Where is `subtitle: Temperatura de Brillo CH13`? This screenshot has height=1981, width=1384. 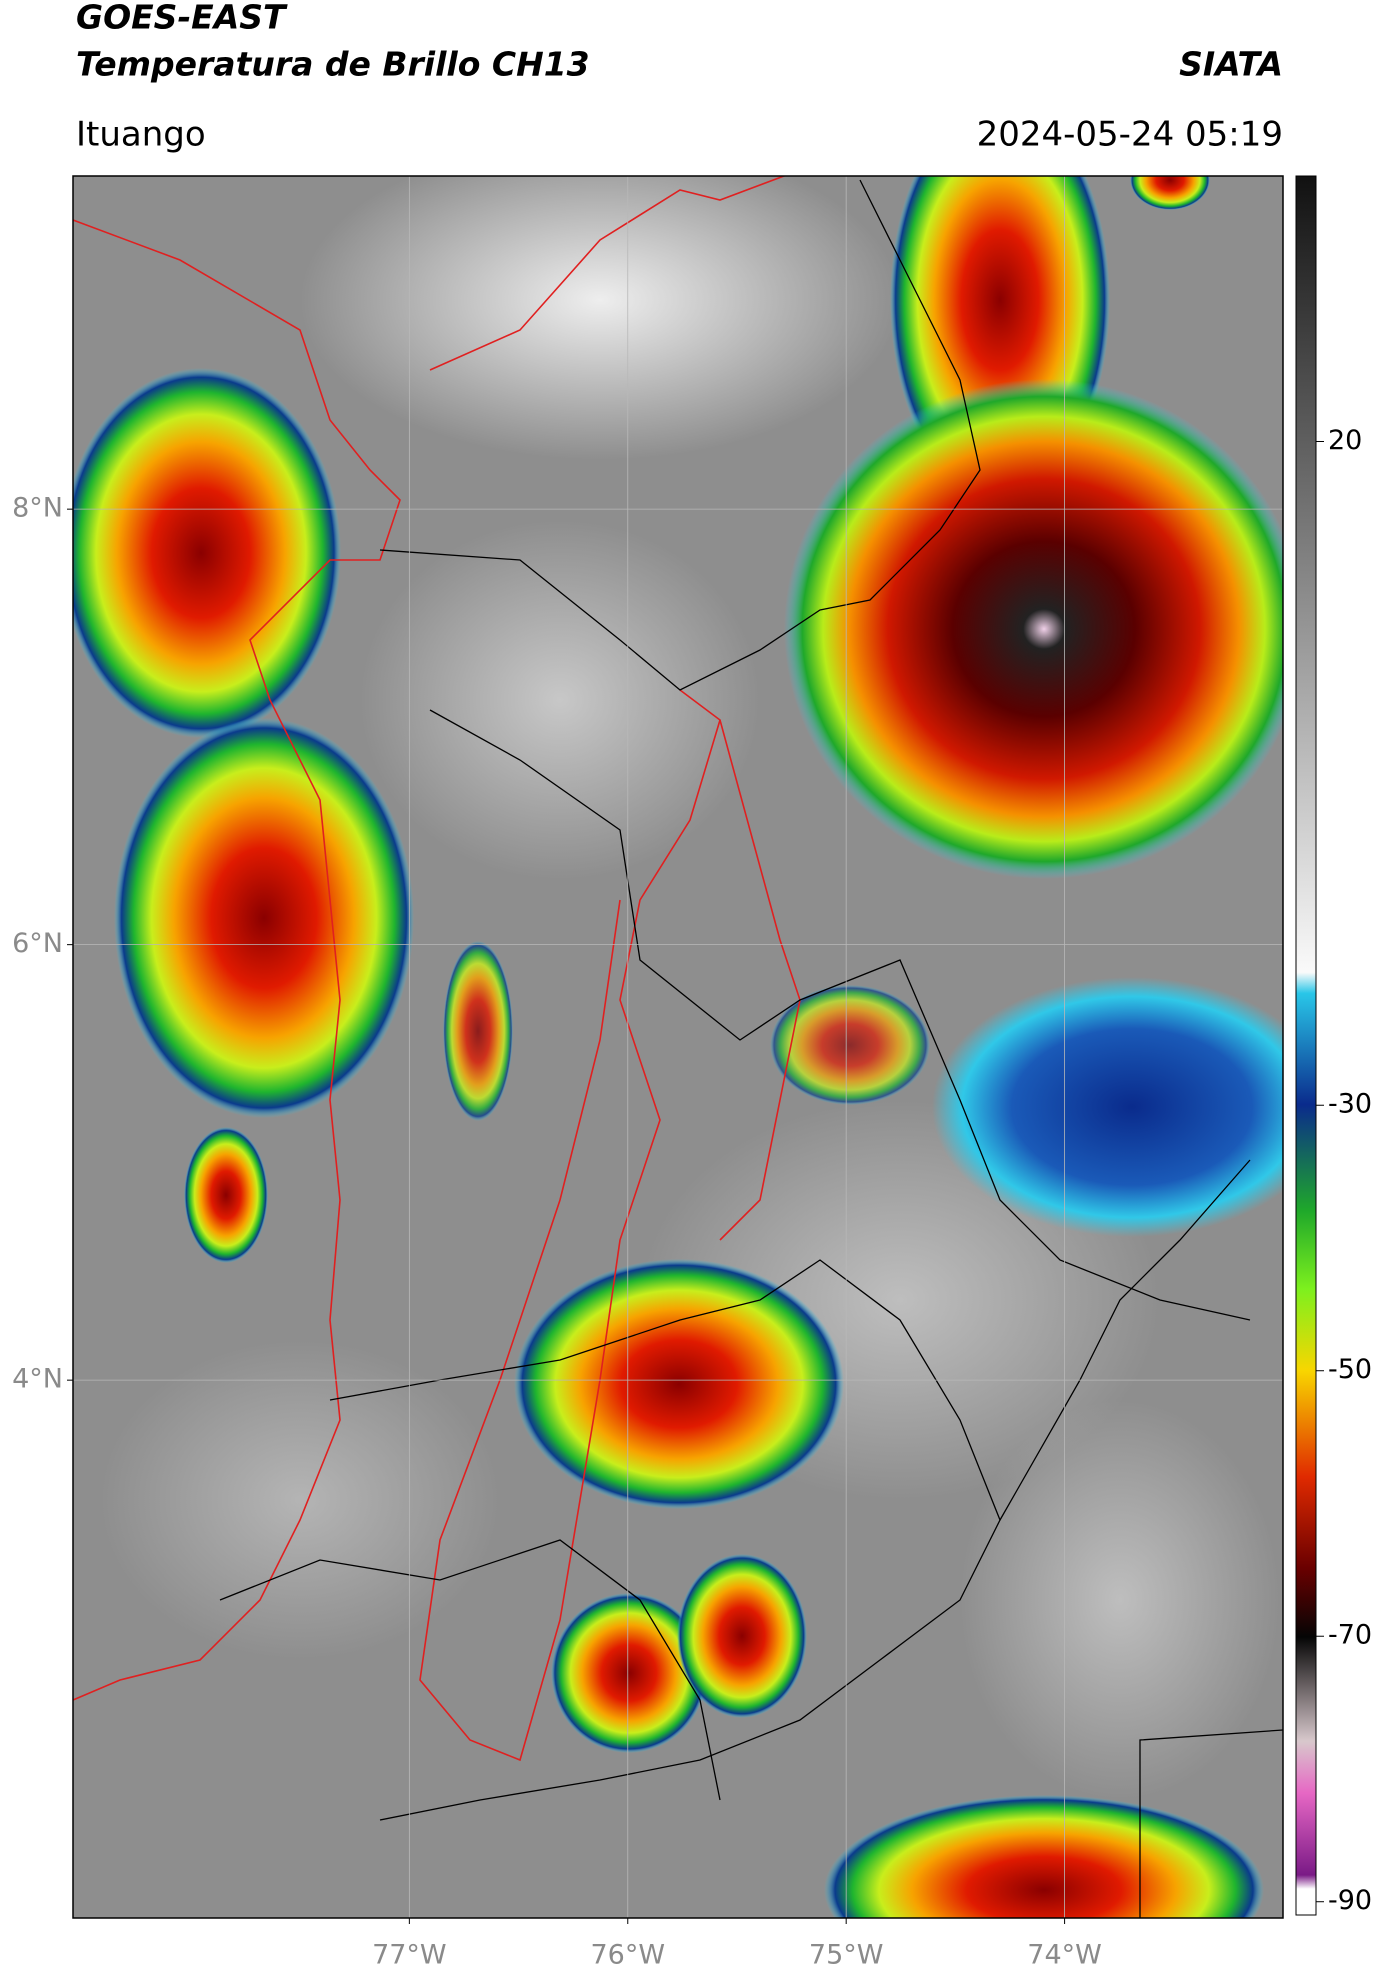
subtitle: Temperatura de Brillo CH13 is located at coordinates (333, 64).